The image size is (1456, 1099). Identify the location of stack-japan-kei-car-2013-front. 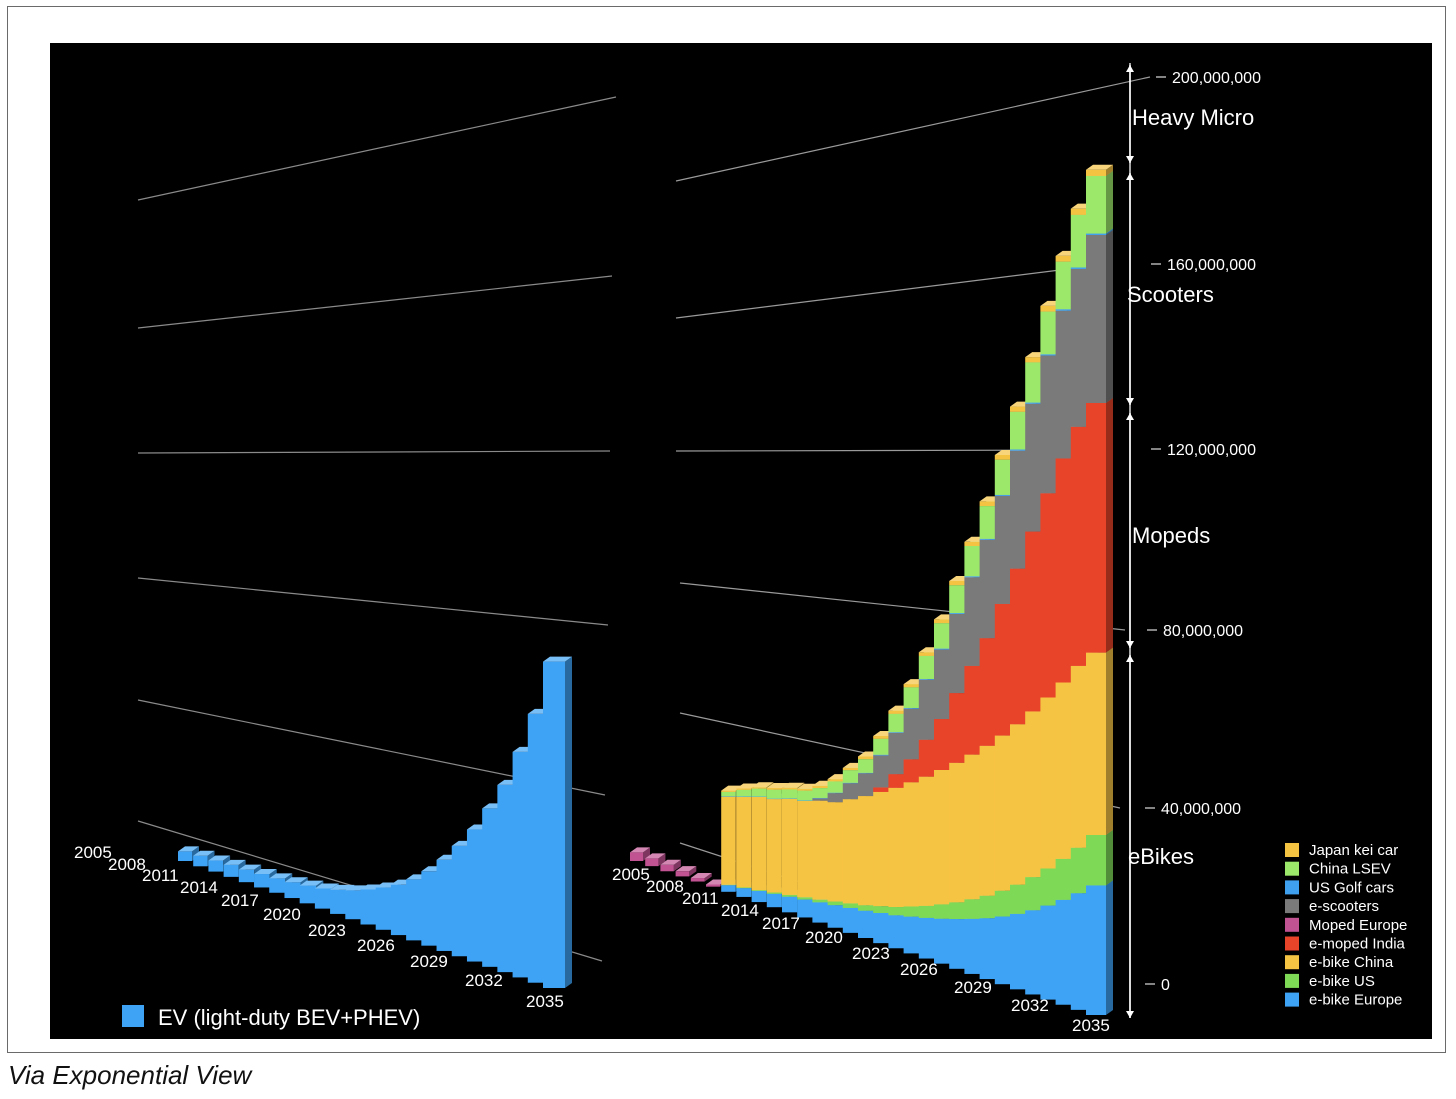
(759, 788).